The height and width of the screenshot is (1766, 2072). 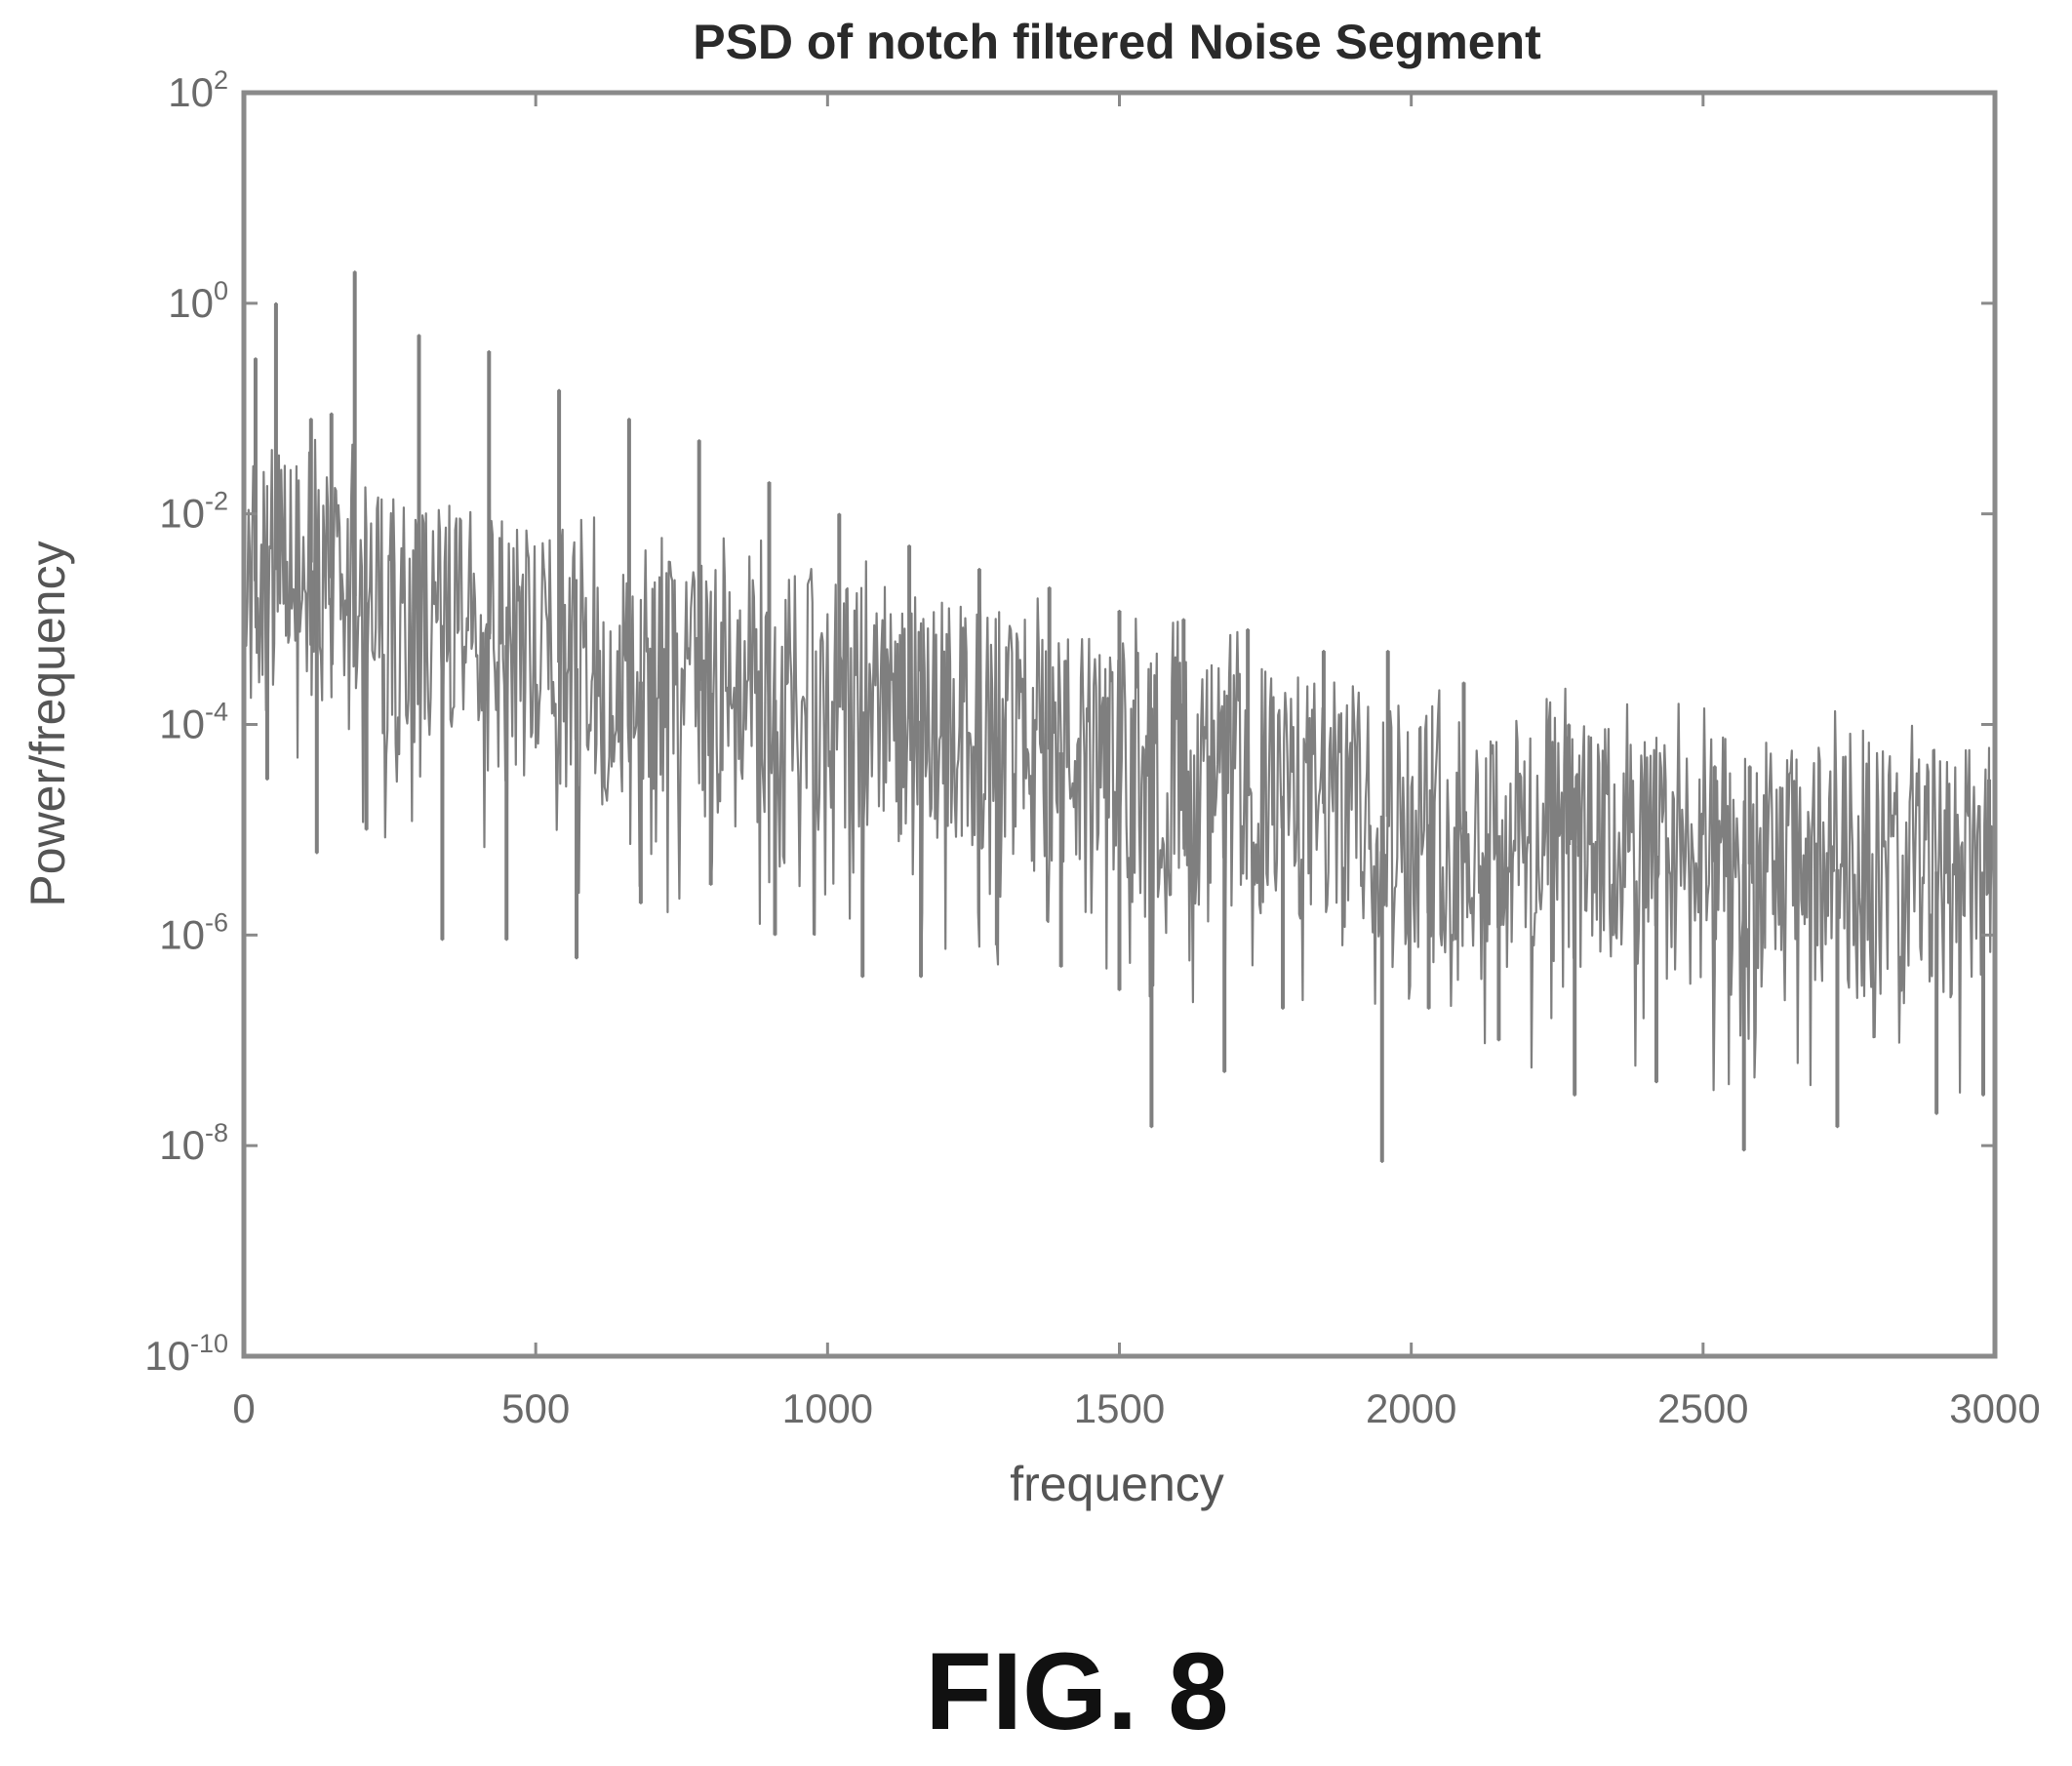 I want to click on y-tick-label: 10², so click(x=198, y=90).